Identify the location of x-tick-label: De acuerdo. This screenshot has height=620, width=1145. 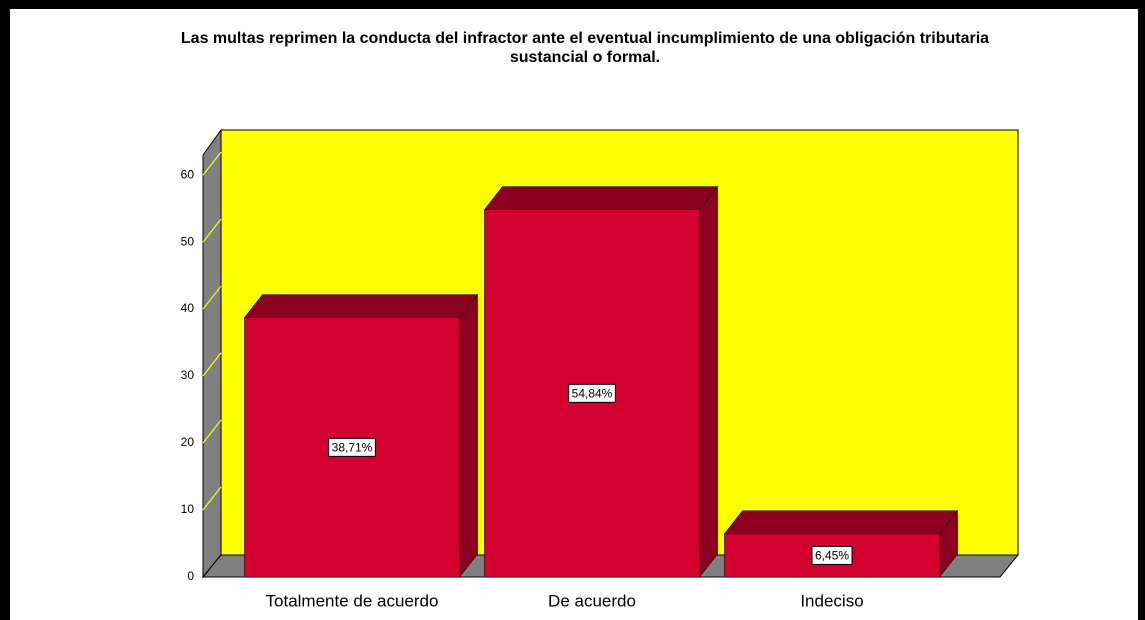
(592, 600).